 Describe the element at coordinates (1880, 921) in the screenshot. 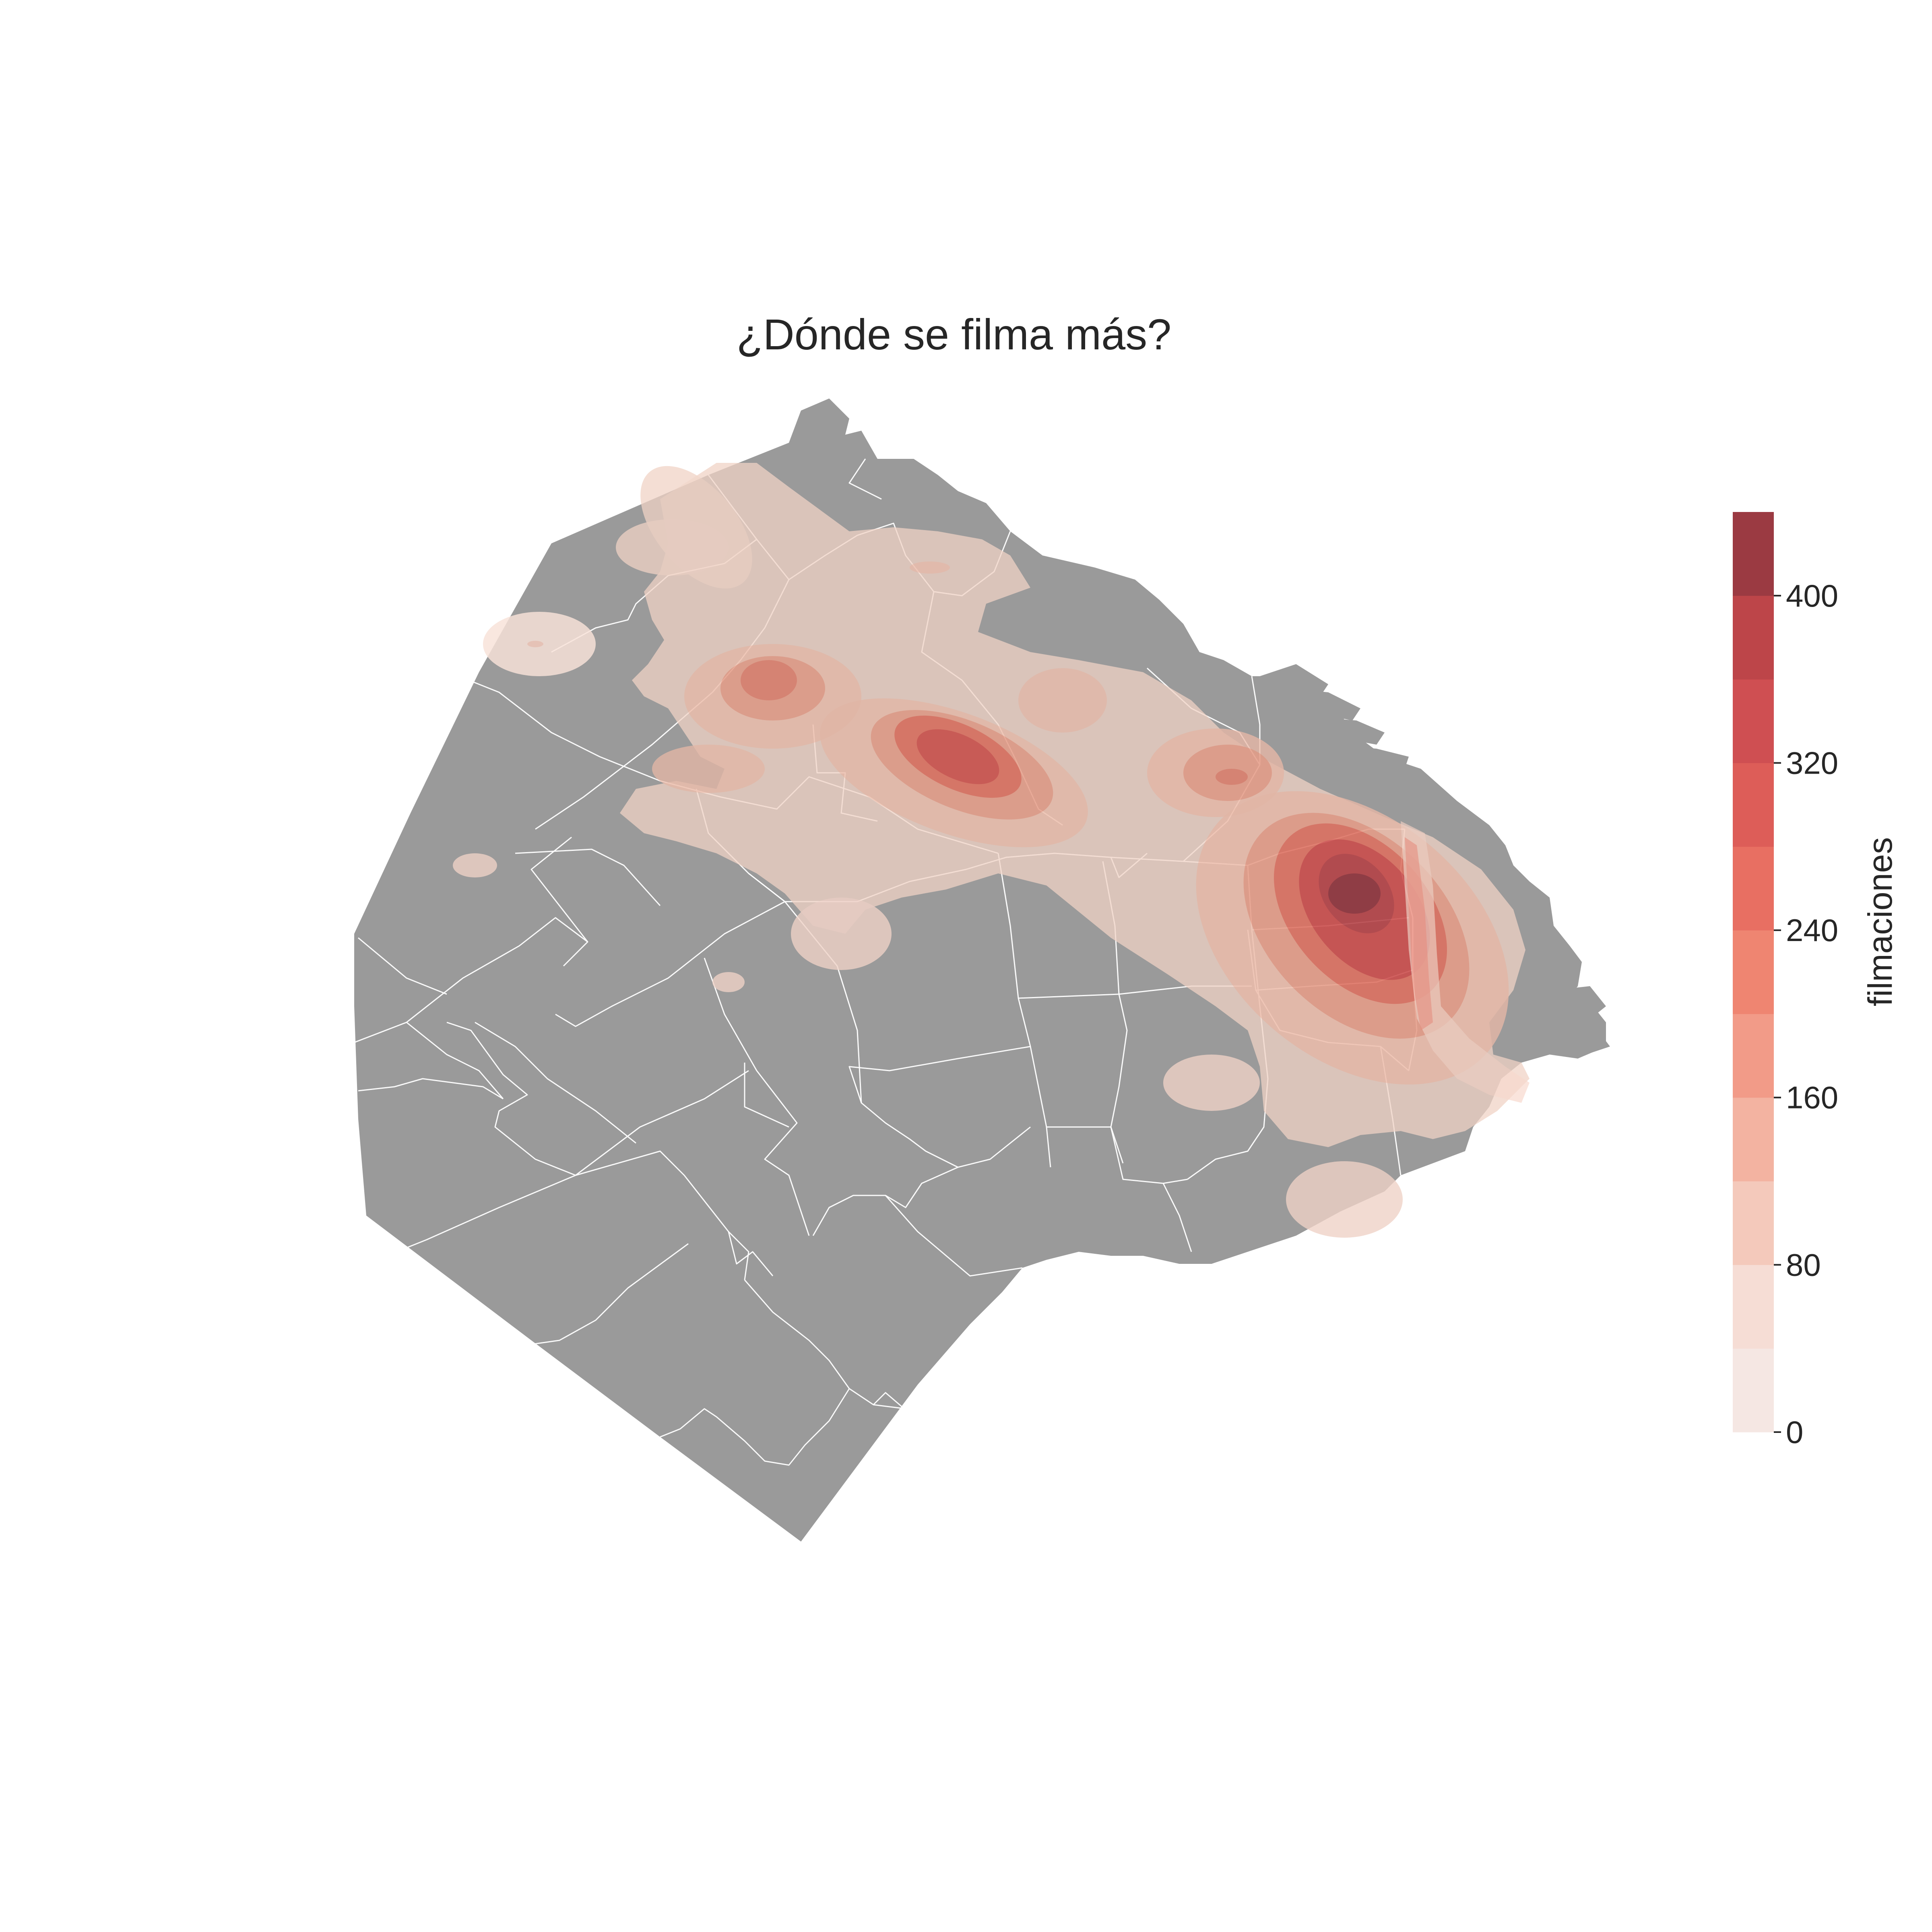

I see `colorbar-label: filmaciones` at that location.